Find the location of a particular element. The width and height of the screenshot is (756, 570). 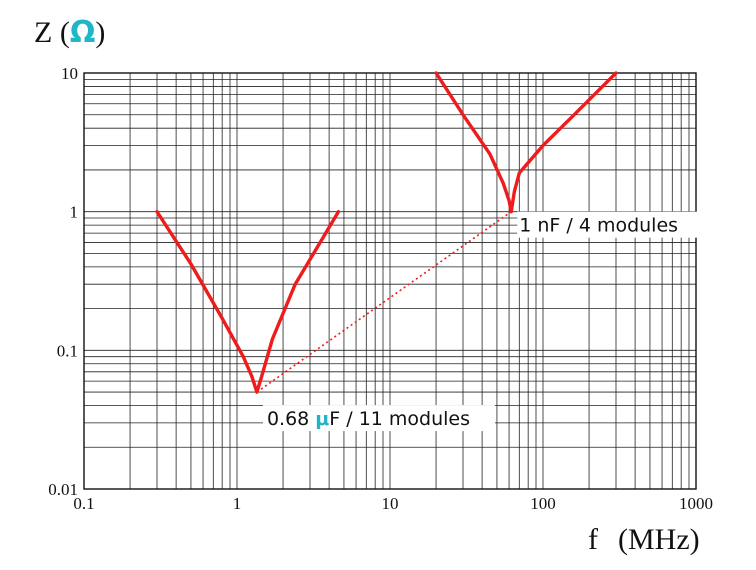

y-tick-label: 0.1 is located at coordinates (67, 350).